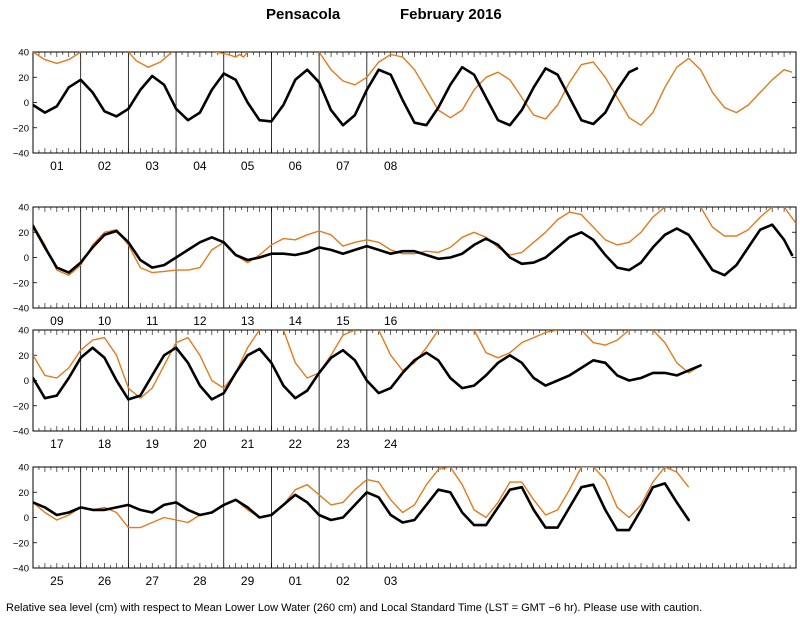 This screenshot has width=800, height=618. What do you see at coordinates (296, 166) in the screenshot?
I see `day-label: 06` at bounding box center [296, 166].